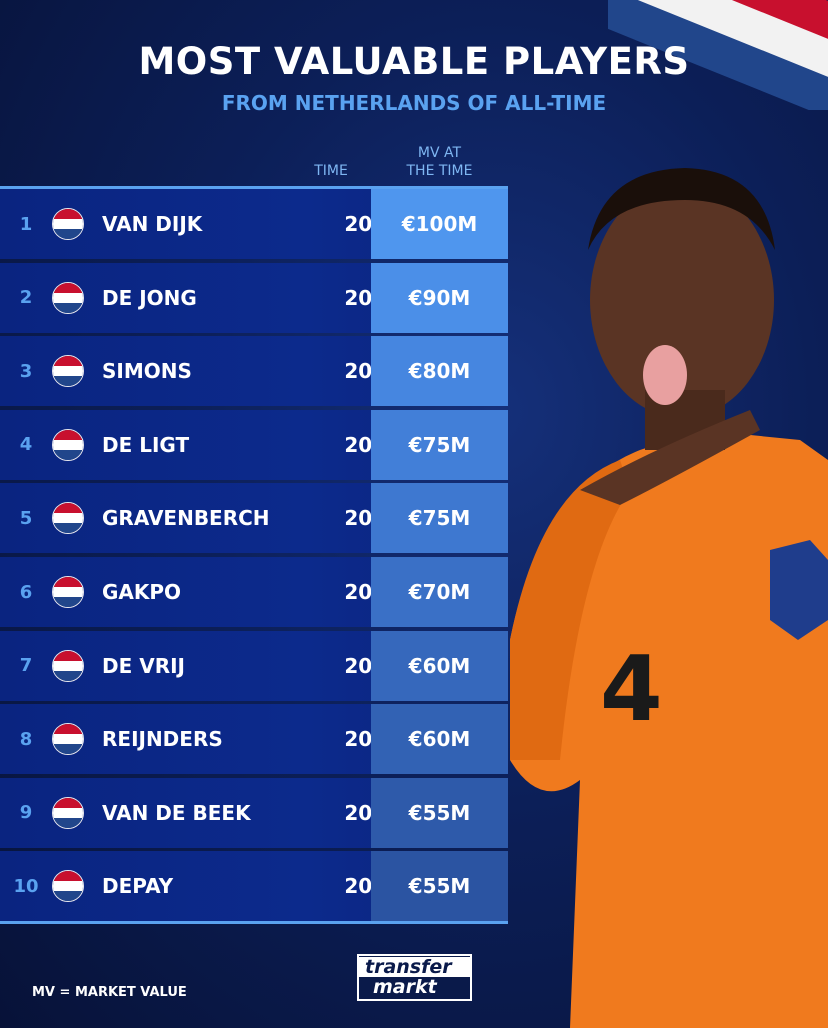 This screenshot has height=1028, width=828. What do you see at coordinates (254, 739) in the screenshot?
I see `table-row: 8 REIJNDERS 2025 €60M` at bounding box center [254, 739].